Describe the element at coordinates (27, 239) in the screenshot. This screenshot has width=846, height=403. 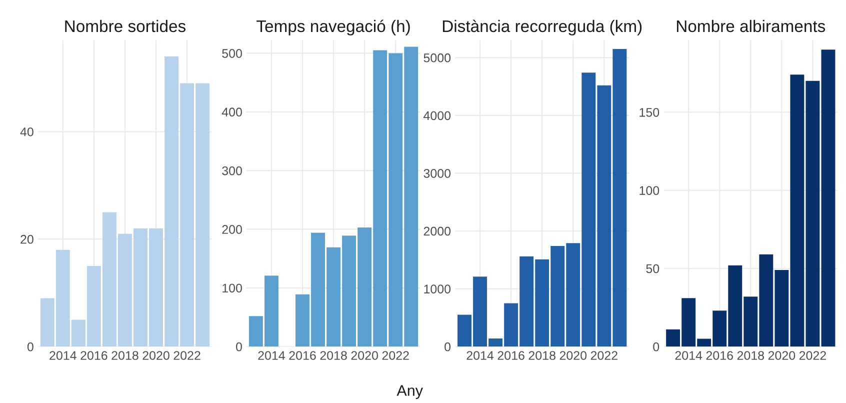
I see `y-tick-label: 20` at that location.